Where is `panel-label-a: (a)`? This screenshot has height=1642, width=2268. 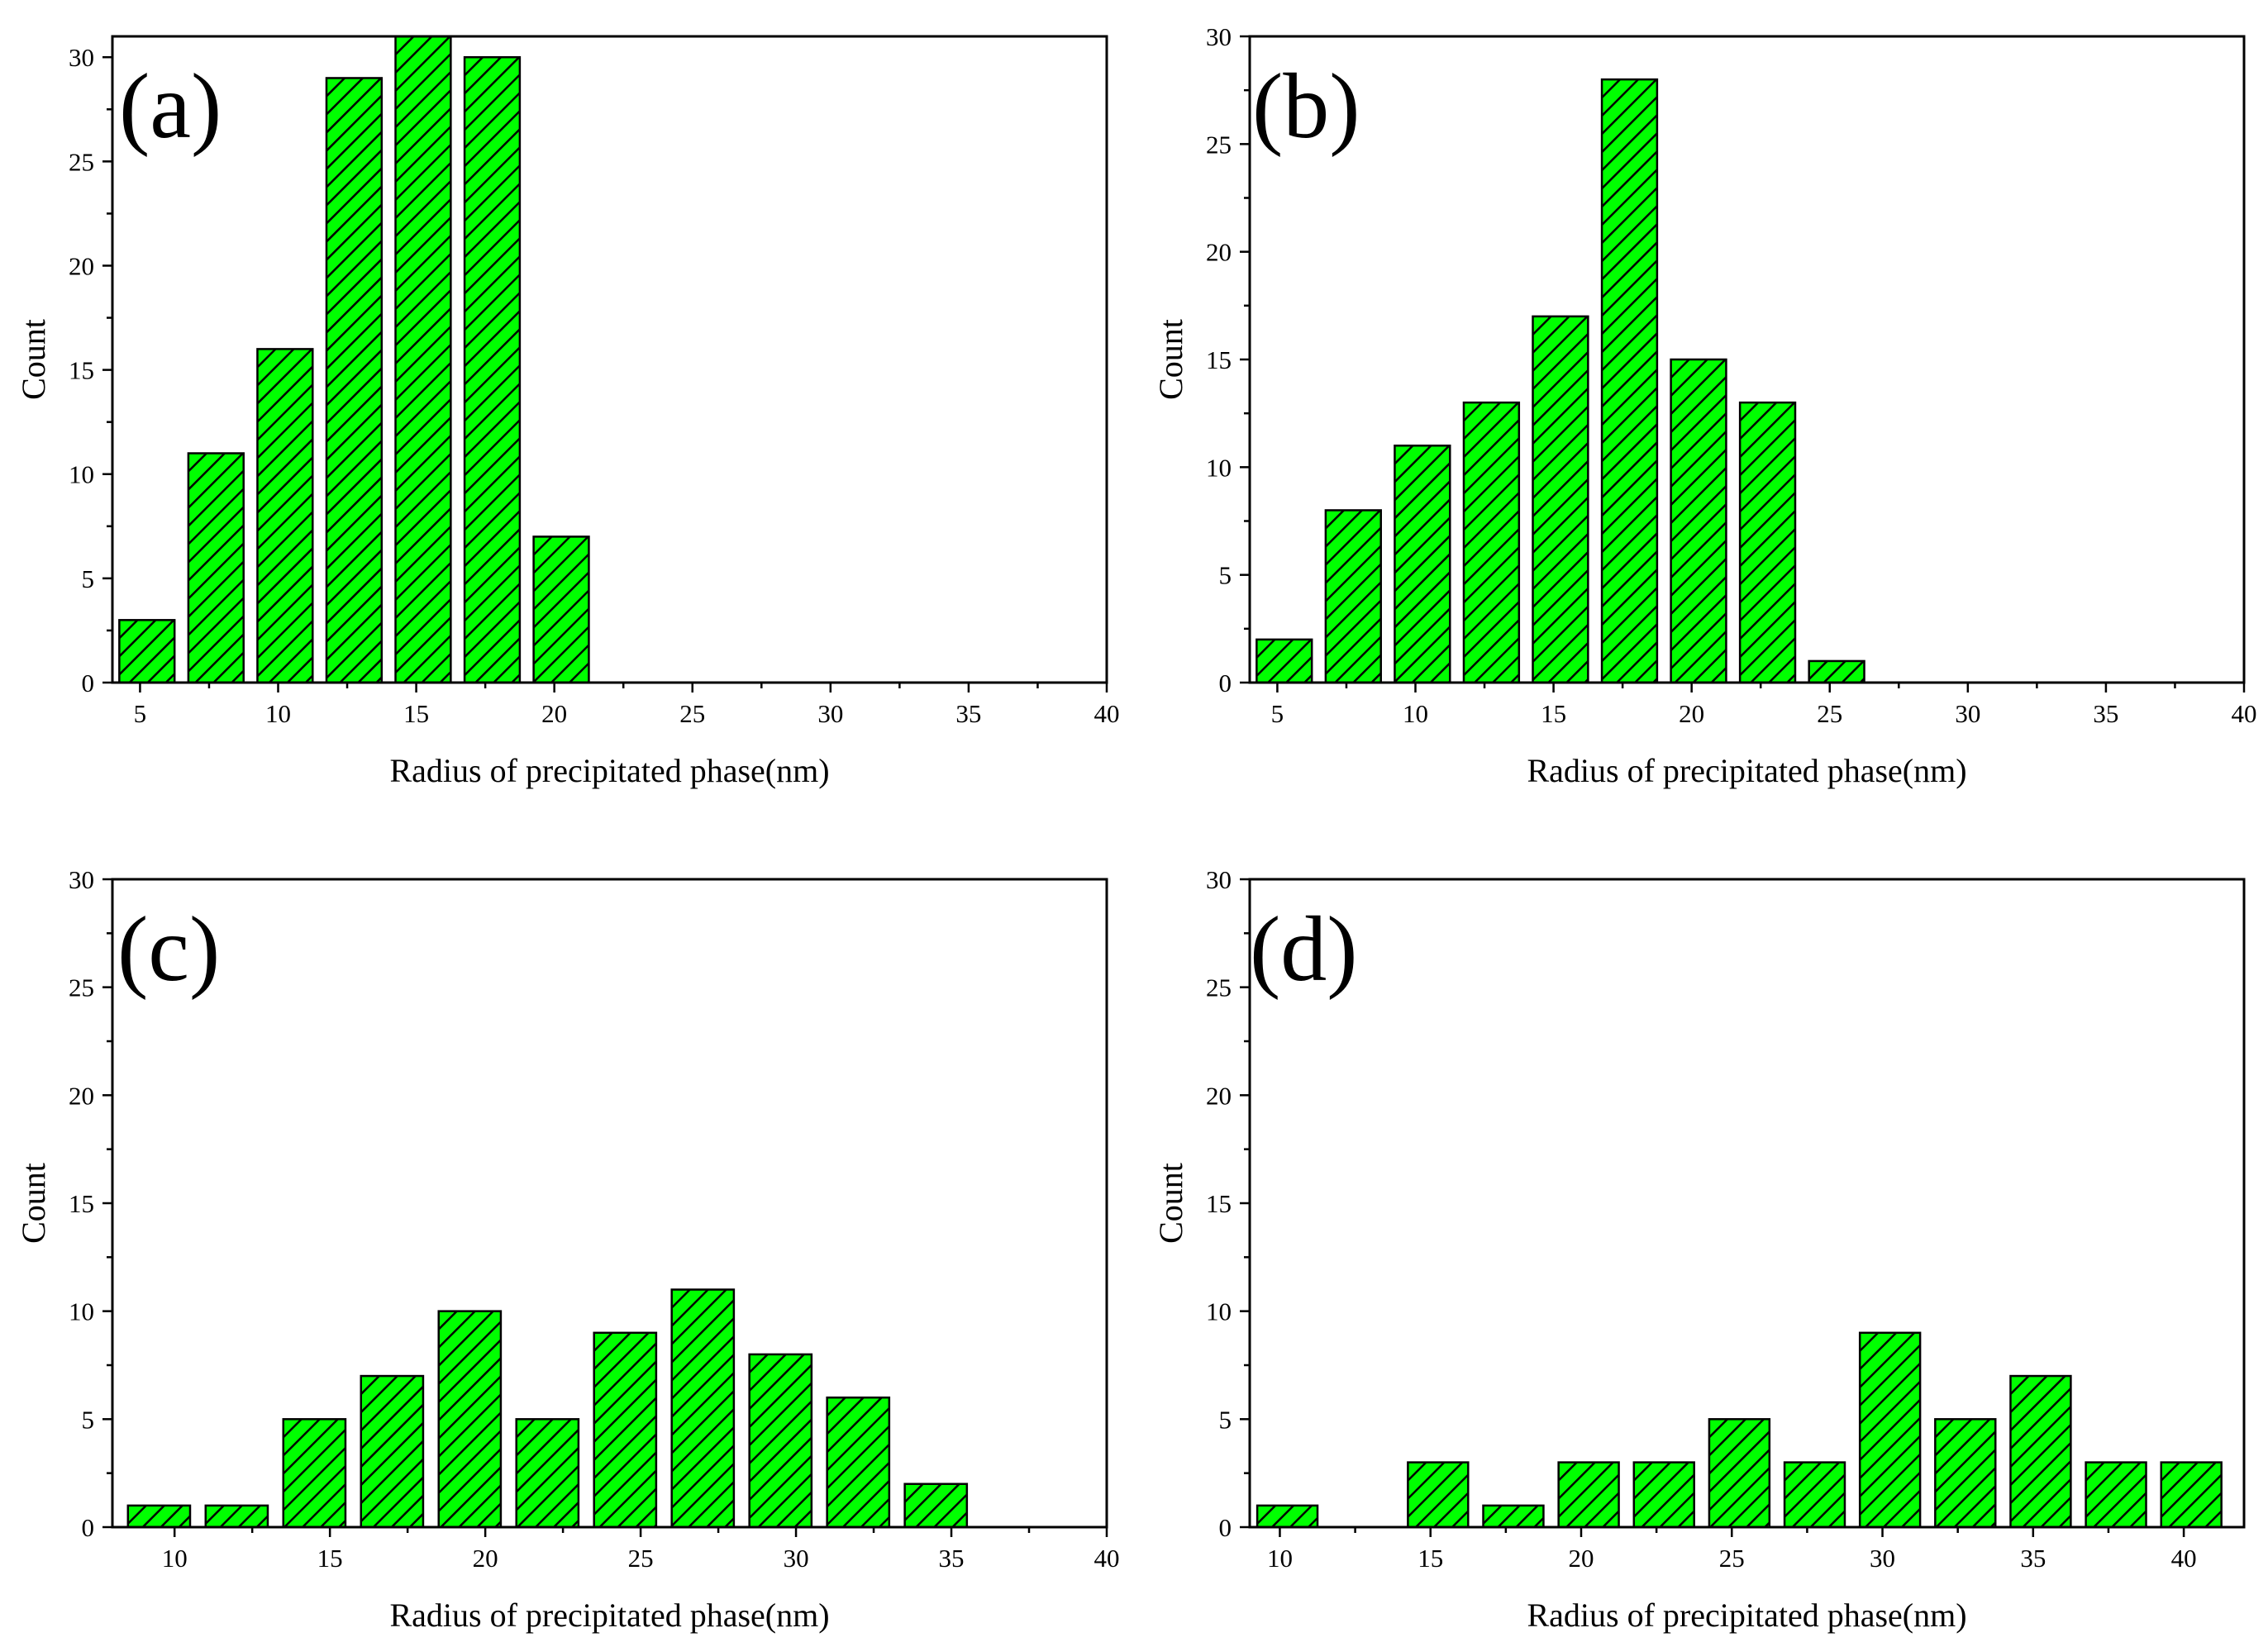
panel-label-a: (a) is located at coordinates (170, 106).